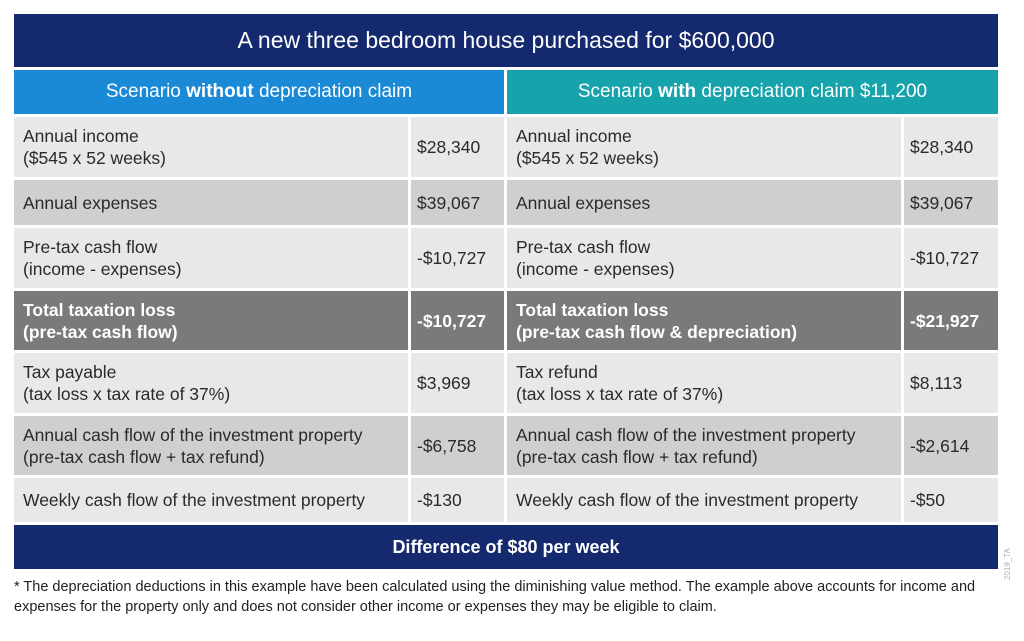  What do you see at coordinates (1007, 564) in the screenshot?
I see `watermark: 2019_TA` at bounding box center [1007, 564].